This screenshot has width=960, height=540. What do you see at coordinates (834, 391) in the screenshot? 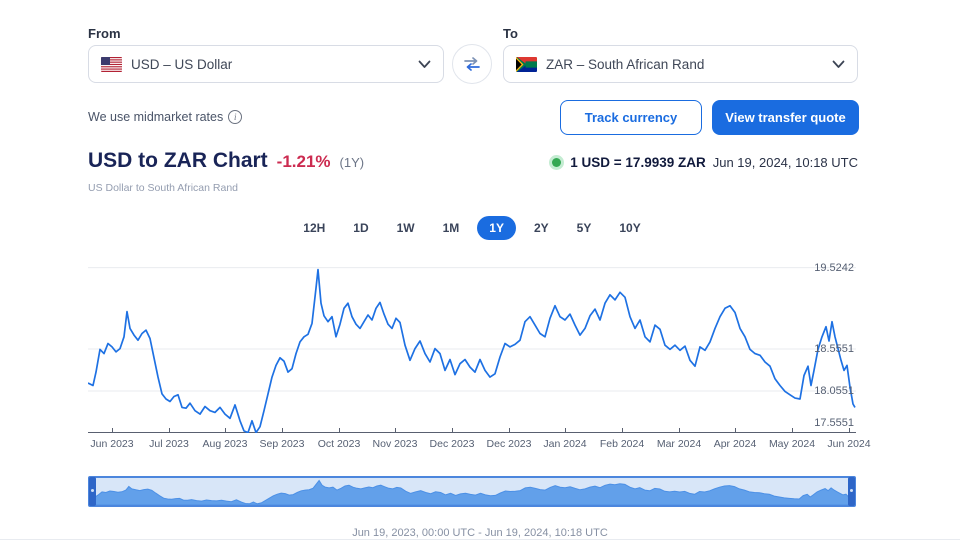
I see `y-axis-label: 18.0551` at bounding box center [834, 391].